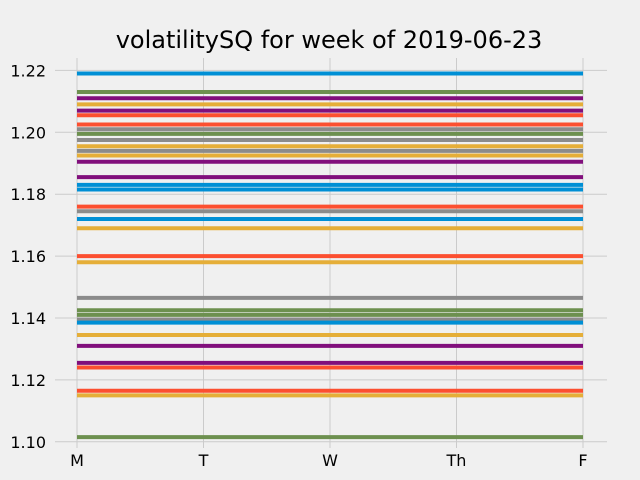  I want to click on y-tick-label: 1.20, so click(28, 132).